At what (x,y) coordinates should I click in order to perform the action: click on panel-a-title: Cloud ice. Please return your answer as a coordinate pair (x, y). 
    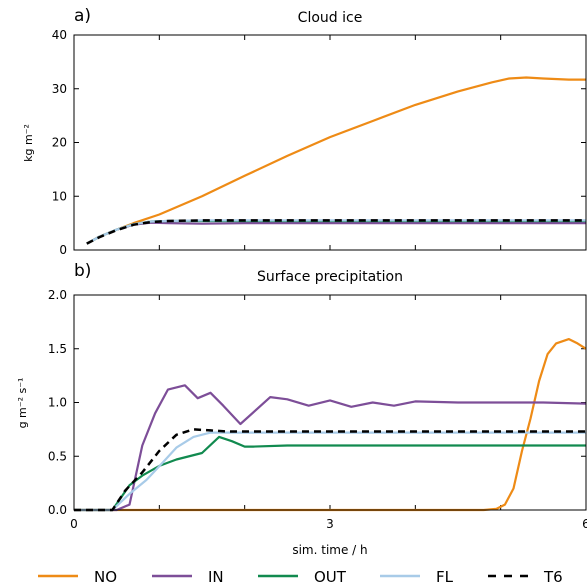
    Looking at the image, I should click on (330, 18).